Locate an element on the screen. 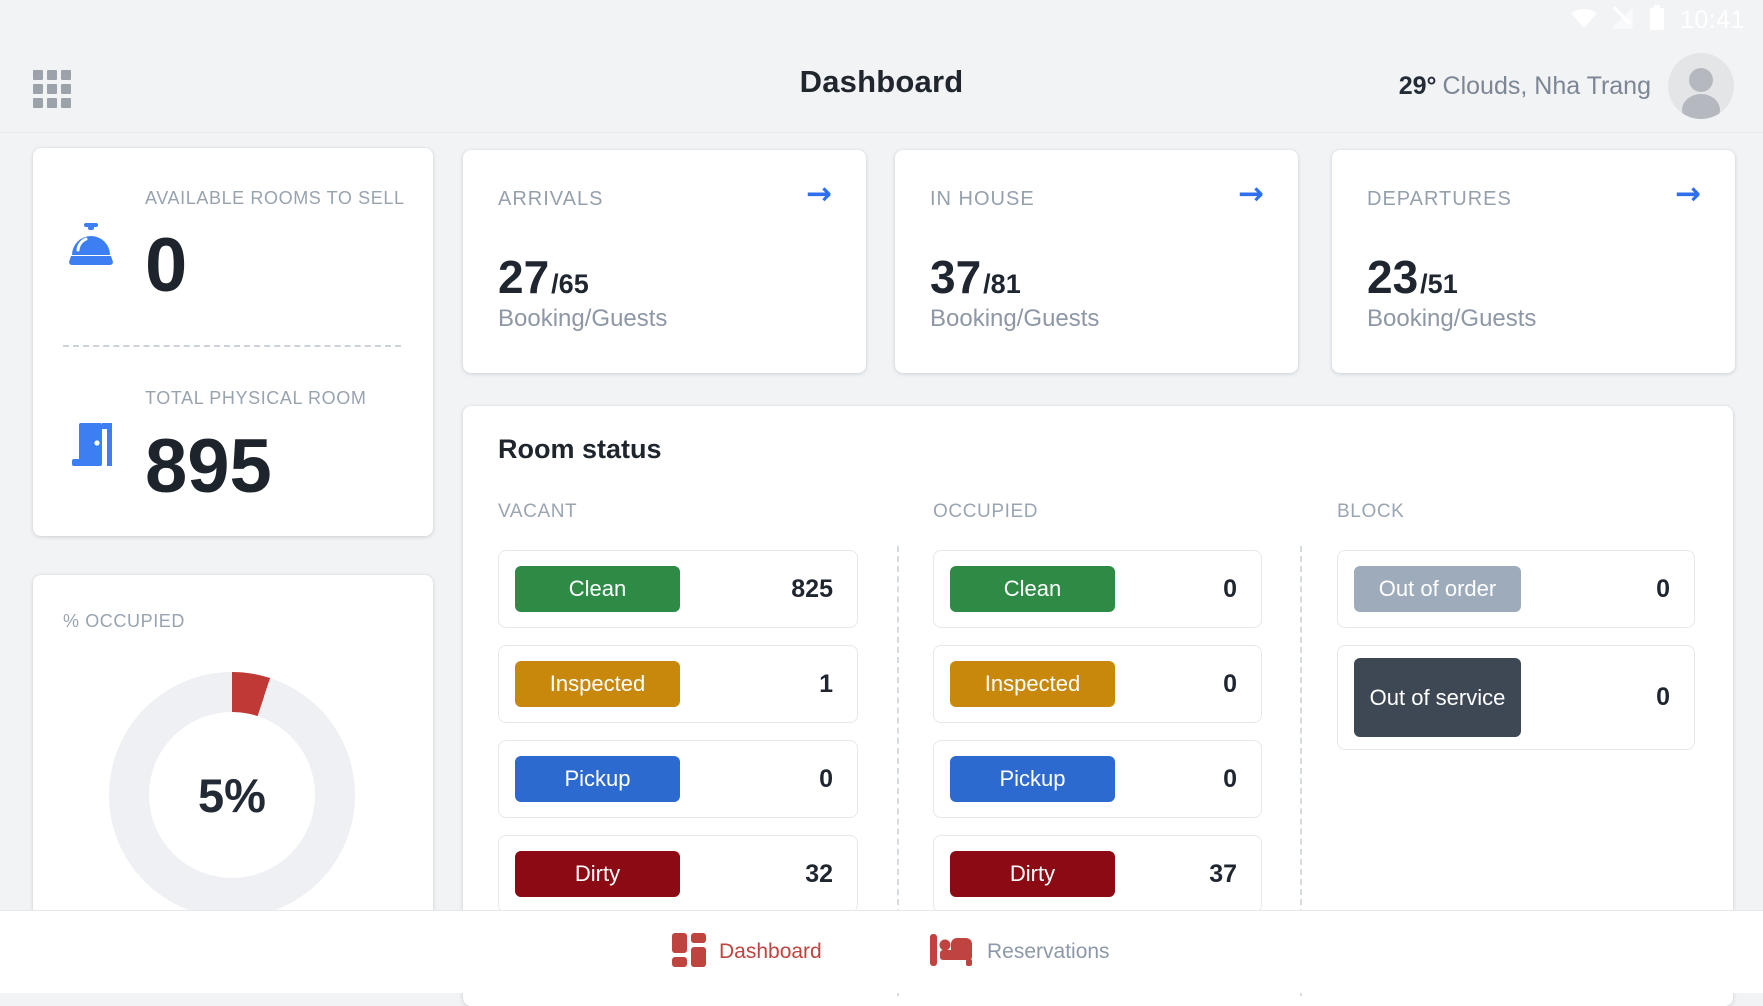  nav-item-dashboard: Dashboard is located at coordinates (747, 952).